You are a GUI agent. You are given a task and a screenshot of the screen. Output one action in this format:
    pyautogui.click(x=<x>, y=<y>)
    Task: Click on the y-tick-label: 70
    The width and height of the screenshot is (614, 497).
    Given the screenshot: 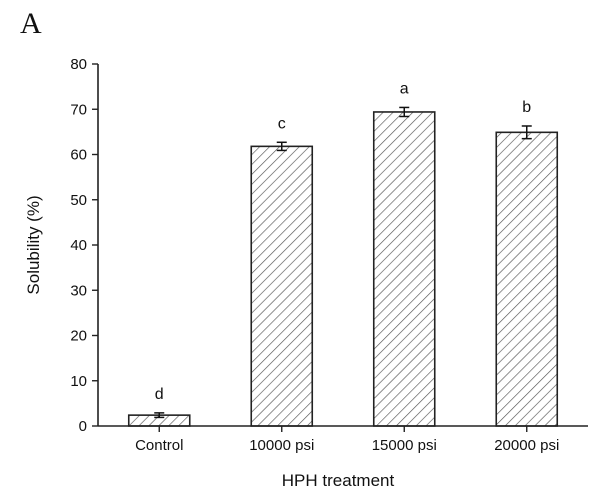 What is the action you would take?
    pyautogui.click(x=78, y=109)
    